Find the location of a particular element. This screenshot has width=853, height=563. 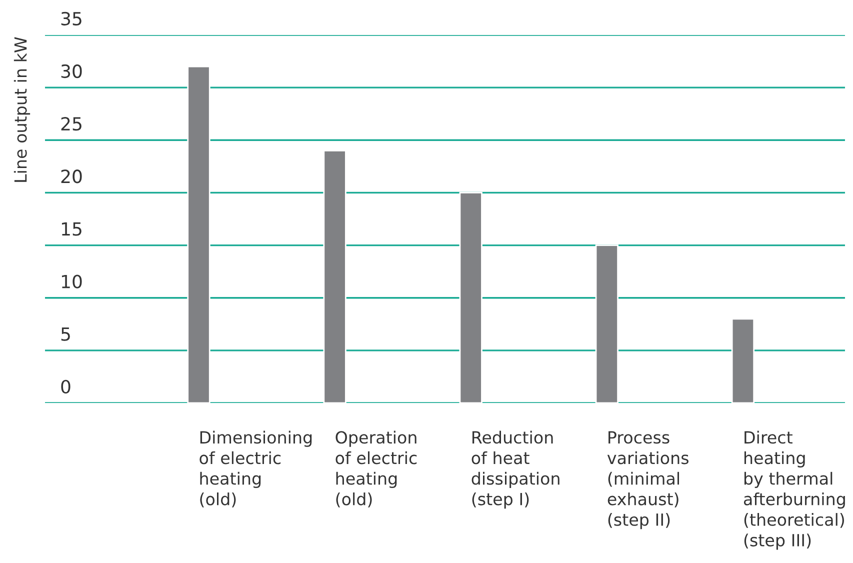

x-tick-label: Reduction of heat dissipation (step I) is located at coordinates (516, 469).